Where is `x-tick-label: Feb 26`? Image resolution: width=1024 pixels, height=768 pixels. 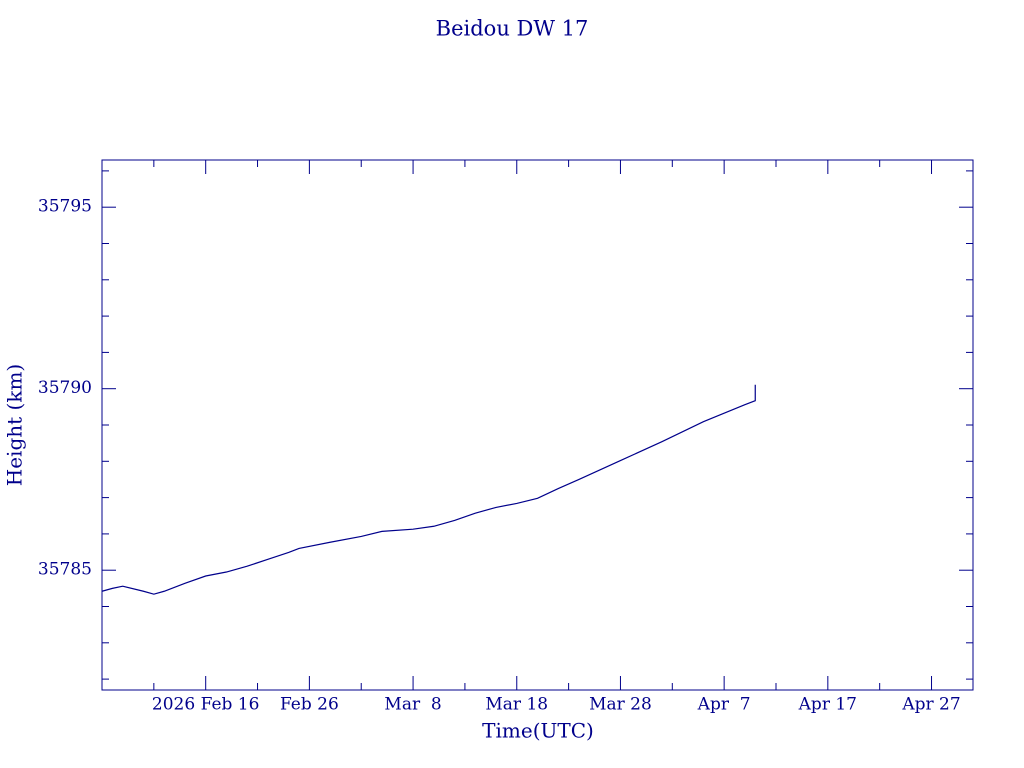
x-tick-label: Feb 26 is located at coordinates (309, 705).